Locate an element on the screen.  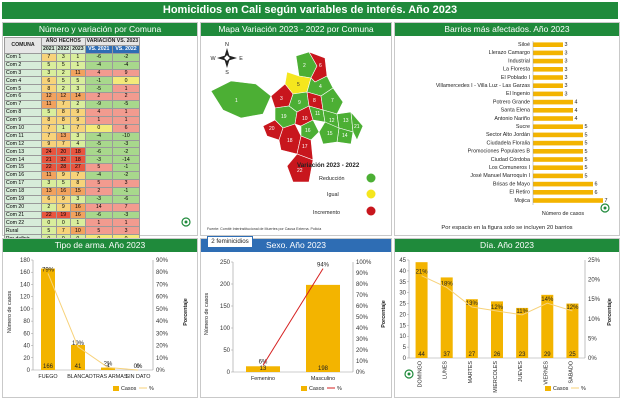
compass-e: E is located at coordinates (241, 59).